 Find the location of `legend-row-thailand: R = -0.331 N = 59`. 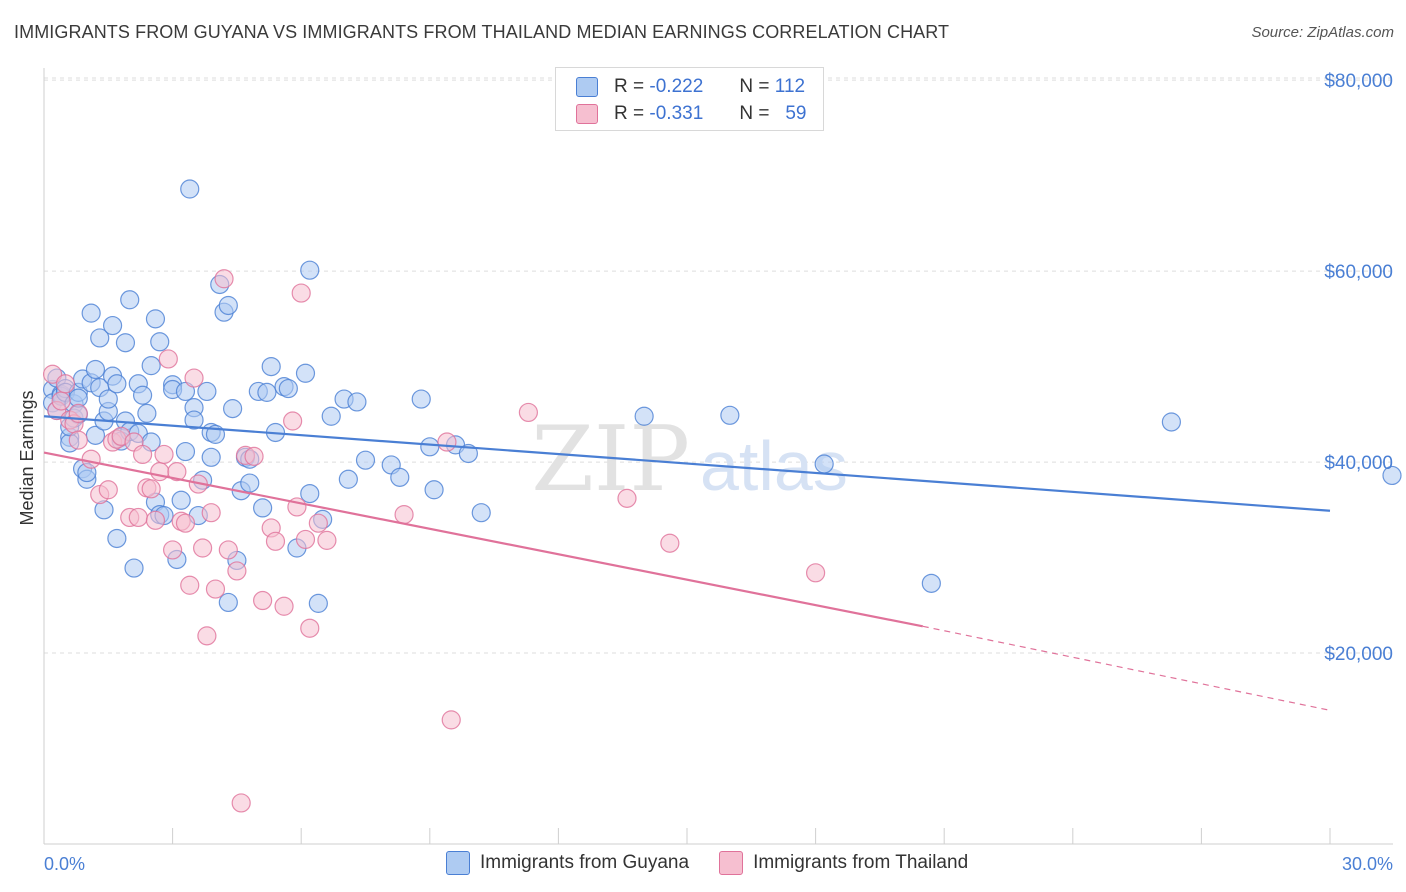

legend-row-thailand: R = -0.331 N = 59 is located at coordinates (691, 114).